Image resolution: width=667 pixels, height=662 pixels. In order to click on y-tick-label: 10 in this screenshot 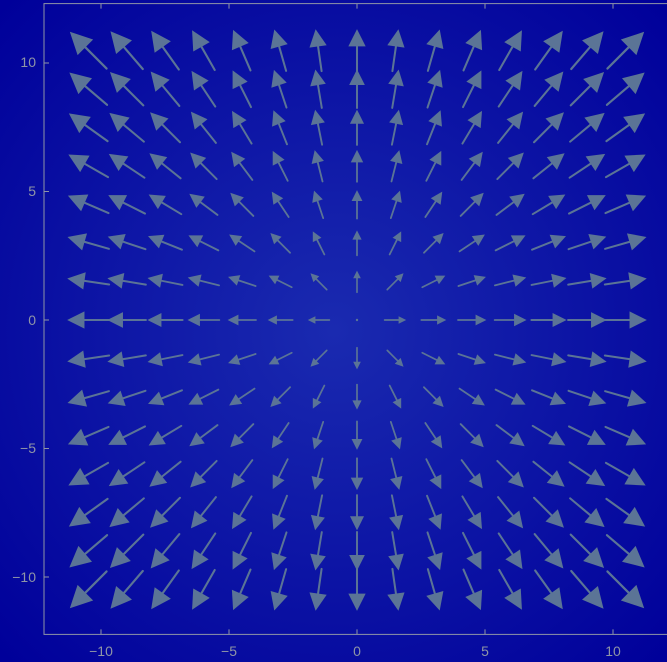, I will do `click(28, 62)`.